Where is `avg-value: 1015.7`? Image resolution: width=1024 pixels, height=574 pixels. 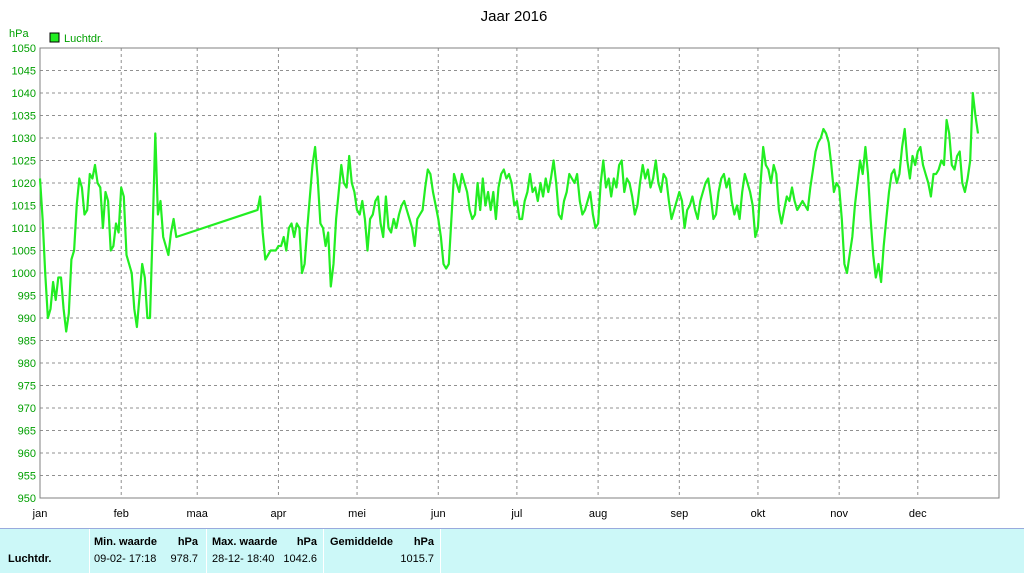 avg-value: 1015.7 is located at coordinates (417, 559).